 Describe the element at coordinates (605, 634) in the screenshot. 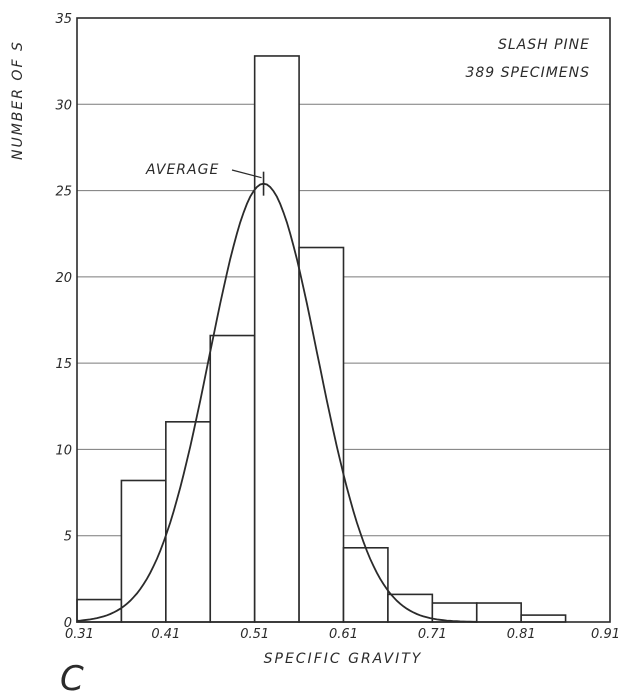

I see `x-tick-label-0.91: 0.91` at that location.